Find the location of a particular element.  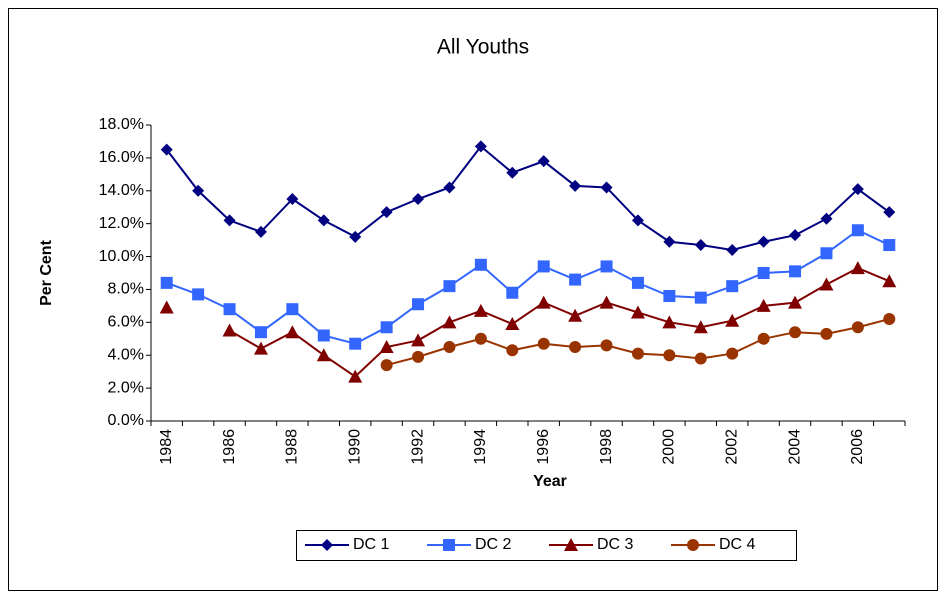

x-tick-label: 1990 is located at coordinates (354, 447).